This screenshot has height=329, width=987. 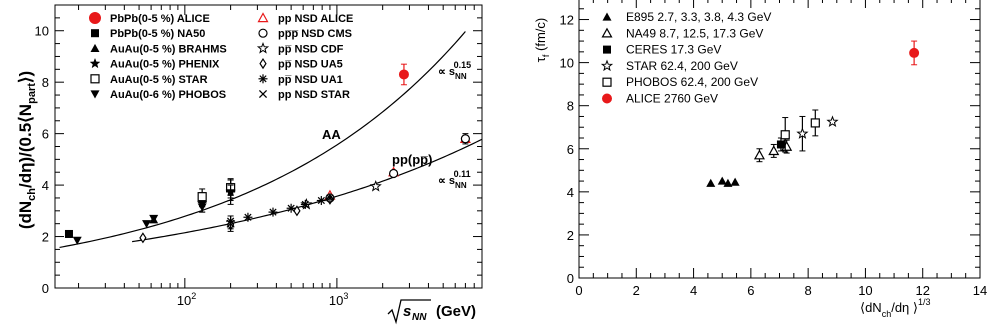 I want to click on annotation-aa: AA, so click(x=331, y=134).